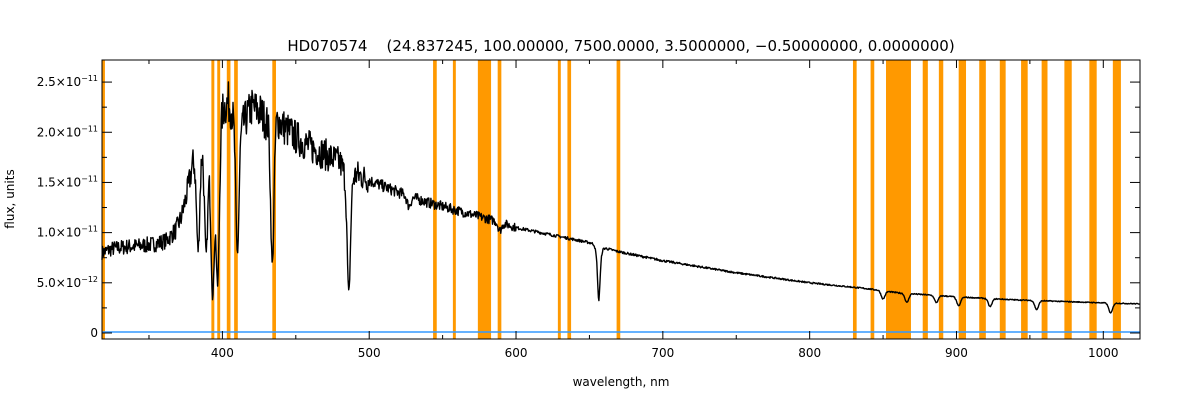  I want to click on y-tick-label: 2.0×10⁻¹¹, so click(67, 131).